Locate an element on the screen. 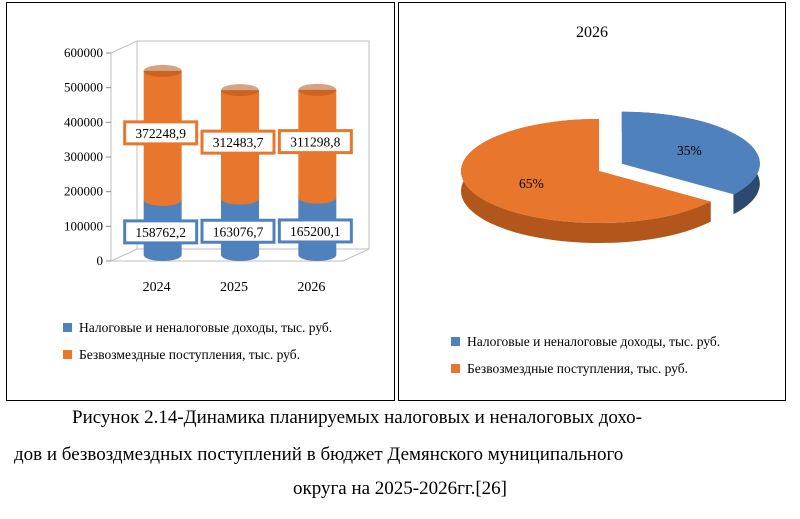 This screenshot has height=519, width=800. pie-title: 2026 is located at coordinates (592, 32).